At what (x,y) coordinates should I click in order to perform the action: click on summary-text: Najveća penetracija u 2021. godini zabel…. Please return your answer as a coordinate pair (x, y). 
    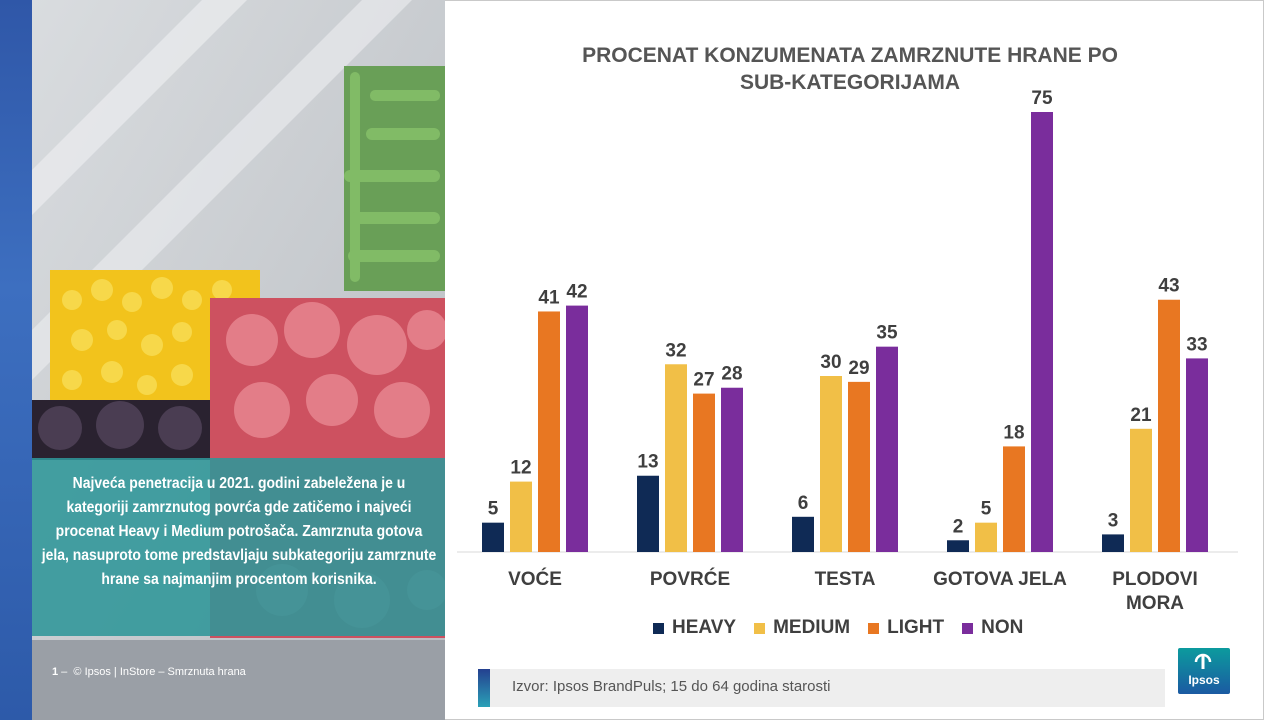
    Looking at the image, I should click on (239, 531).